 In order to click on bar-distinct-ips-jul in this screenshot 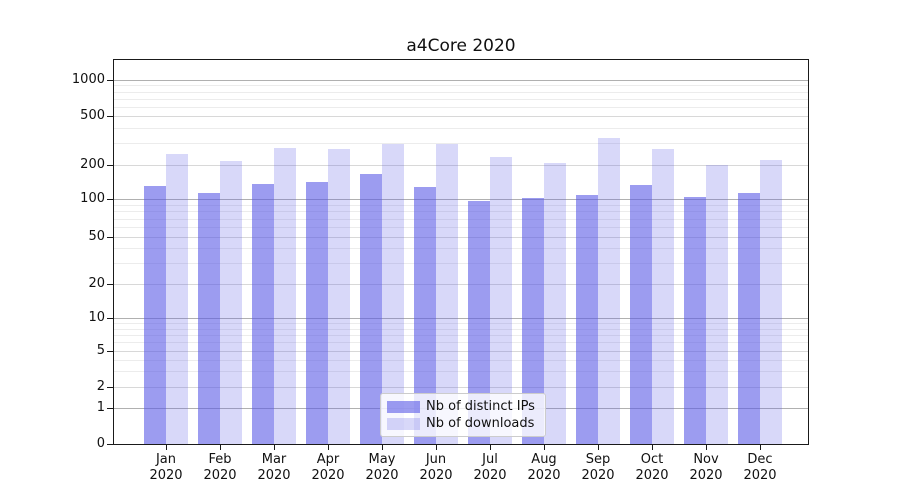, I will do `click(479, 322)`.